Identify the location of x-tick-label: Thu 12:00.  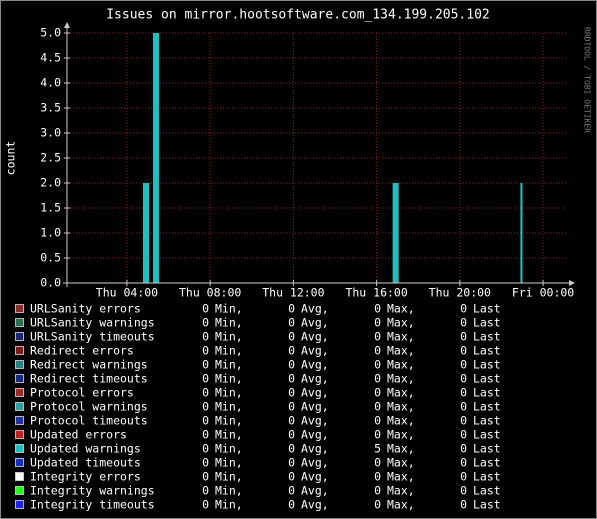
(293, 293).